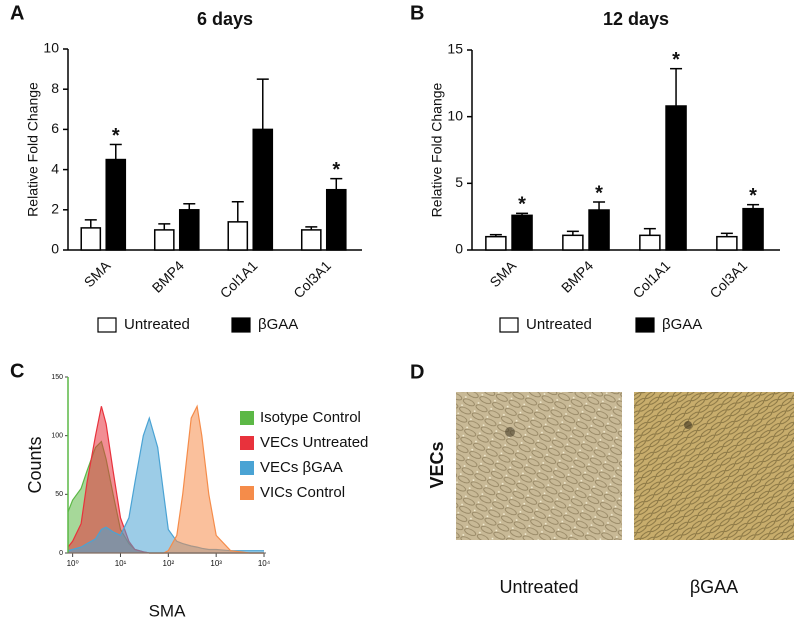 The height and width of the screenshot is (636, 800). I want to click on chart-title: 6 days, so click(225, 19).